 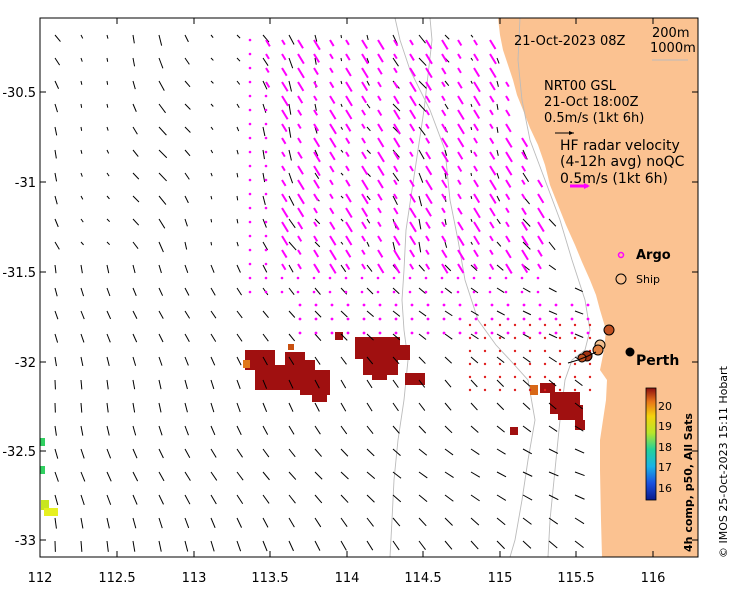 I want to click on colorbar-title: 4h comp, p50, All Sats, so click(x=688, y=482).